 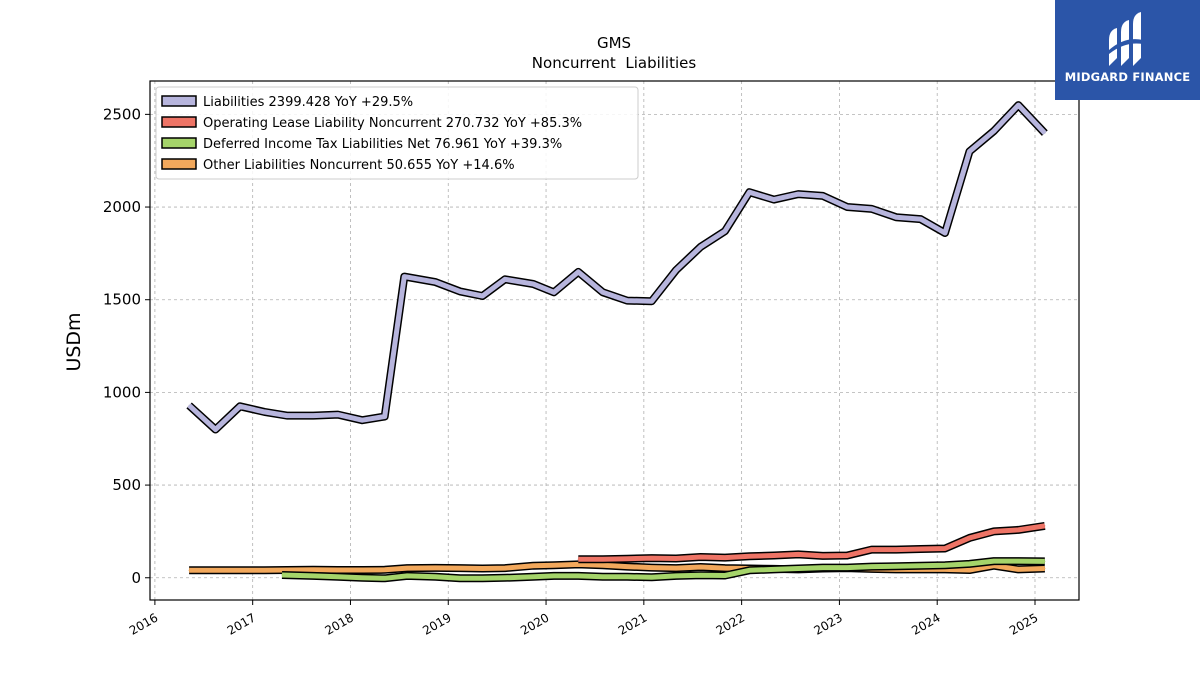 What do you see at coordinates (241, 623) in the screenshot?
I see `x-tick-label: 2017` at bounding box center [241, 623].